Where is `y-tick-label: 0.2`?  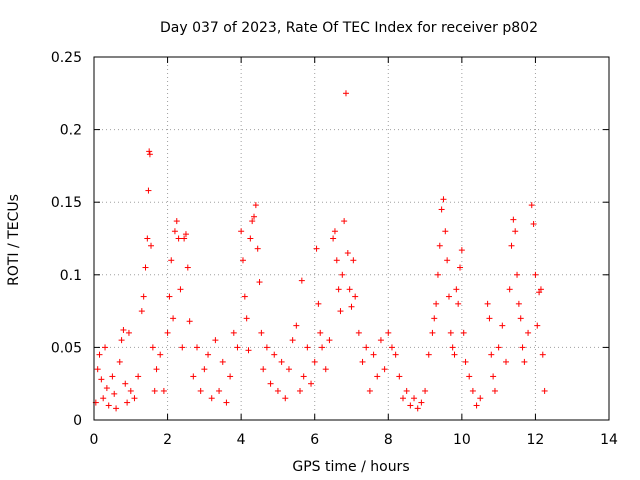 y-tick-label: 0.2 is located at coordinates (71, 131).